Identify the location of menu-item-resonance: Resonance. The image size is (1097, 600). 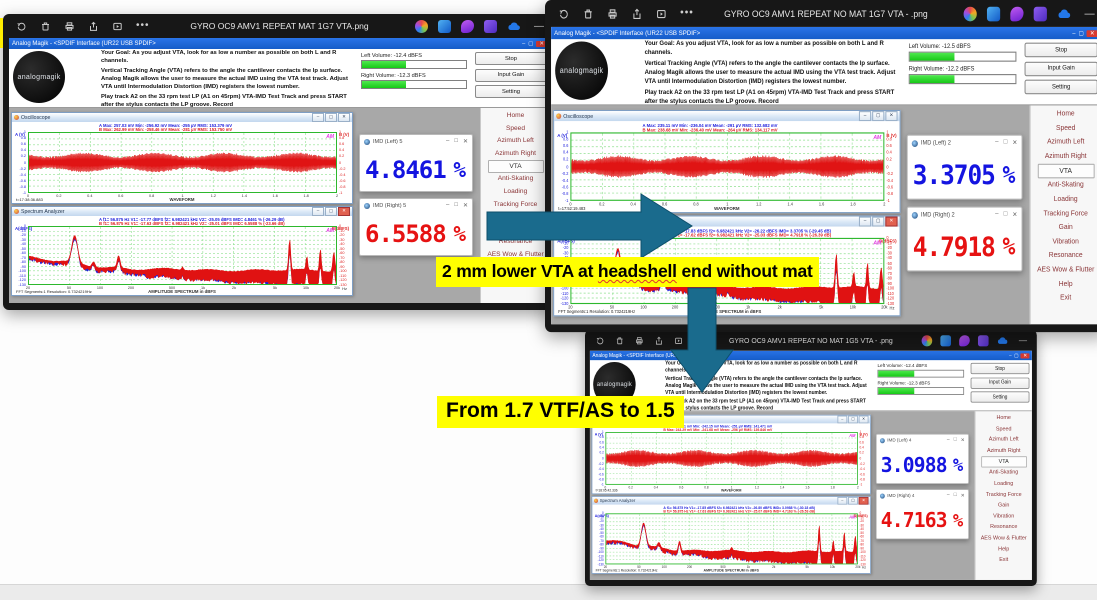
(1065, 255).